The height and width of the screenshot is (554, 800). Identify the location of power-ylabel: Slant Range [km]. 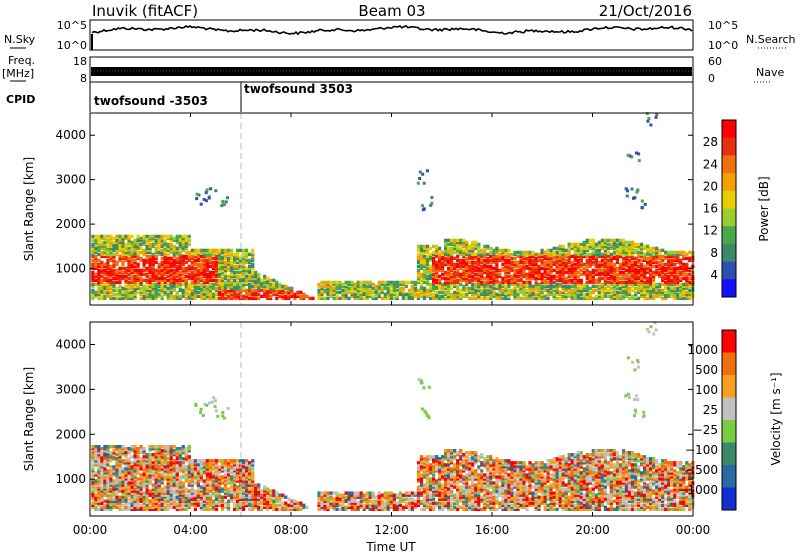
(29, 209).